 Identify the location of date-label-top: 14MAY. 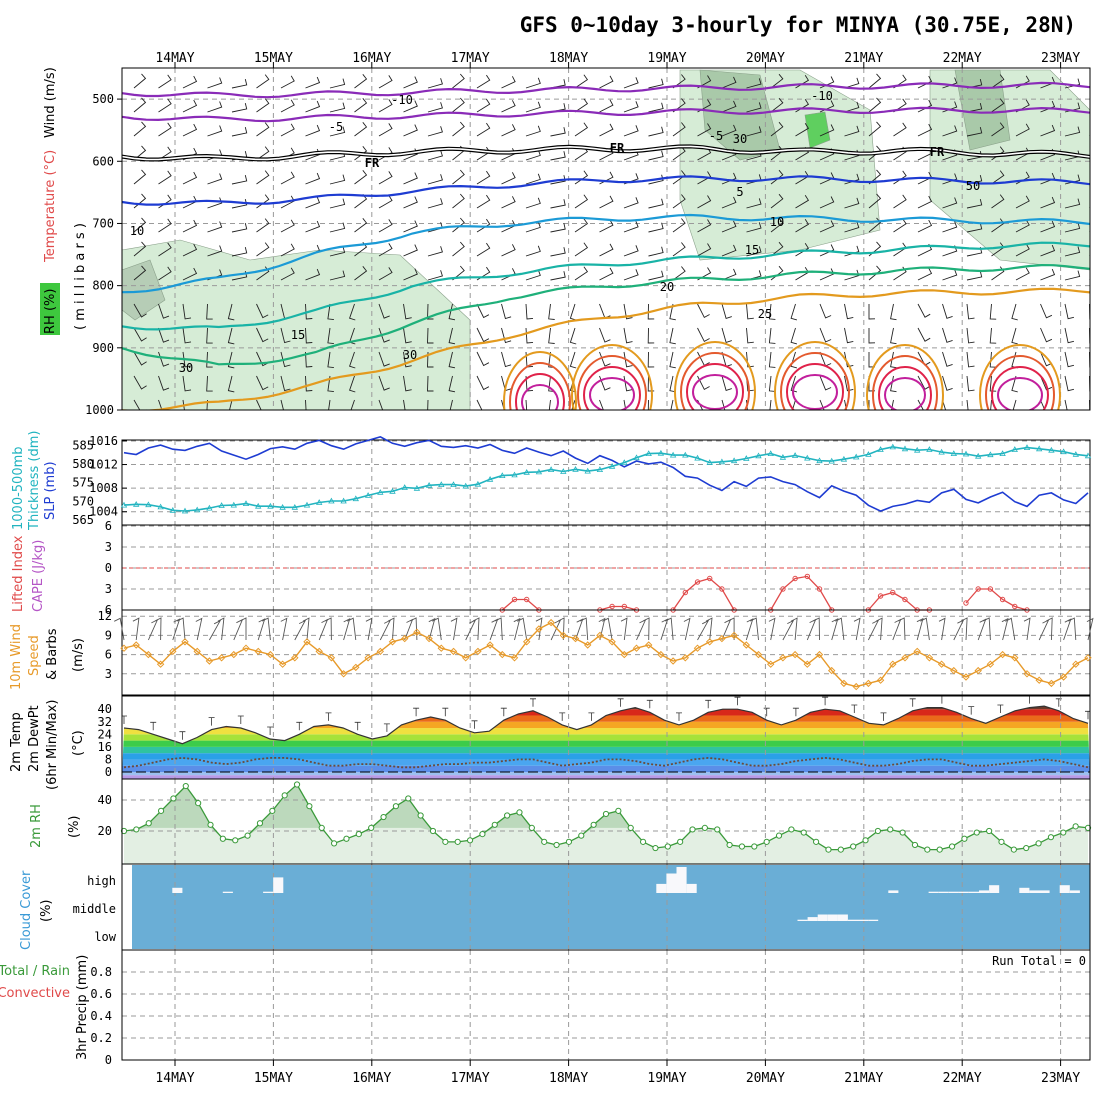
(174, 58).